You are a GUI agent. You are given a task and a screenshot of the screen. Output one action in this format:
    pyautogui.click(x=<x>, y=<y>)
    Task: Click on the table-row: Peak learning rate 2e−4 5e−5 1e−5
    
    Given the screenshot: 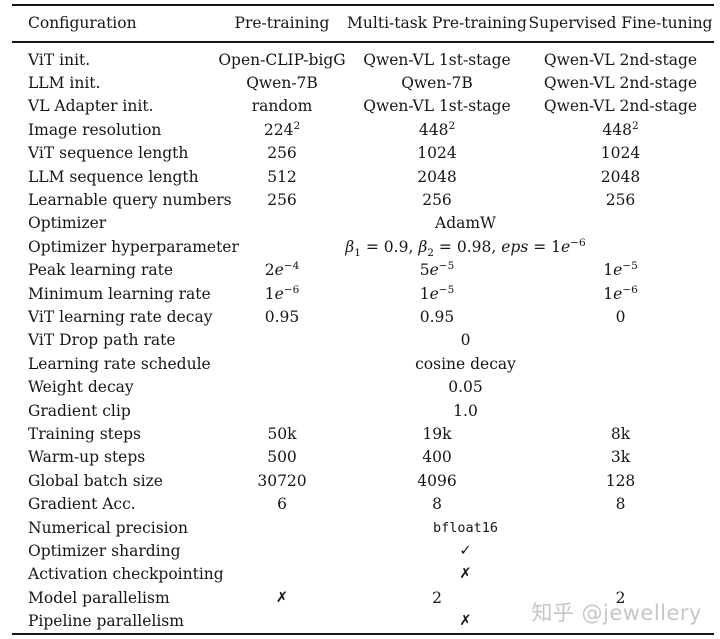 What is the action you would take?
    pyautogui.click(x=363, y=270)
    